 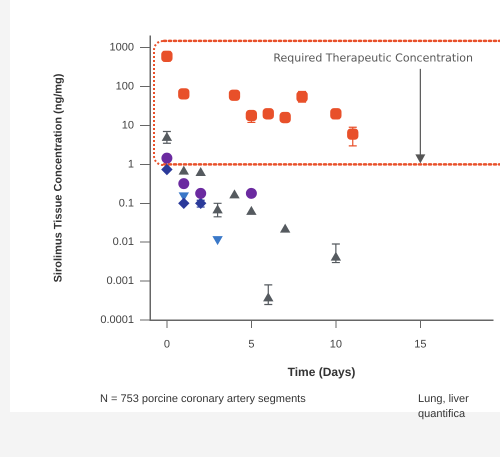 What do you see at coordinates (443, 399) in the screenshot?
I see `text: Lung, liver` at bounding box center [443, 399].